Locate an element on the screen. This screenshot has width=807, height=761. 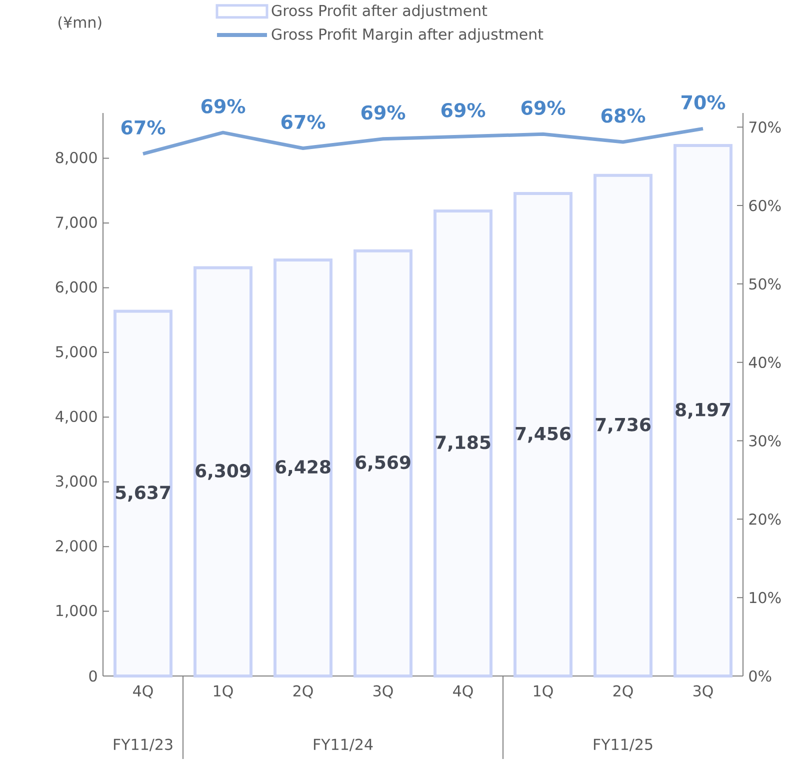
data-label: 6,309 is located at coordinates (223, 472).